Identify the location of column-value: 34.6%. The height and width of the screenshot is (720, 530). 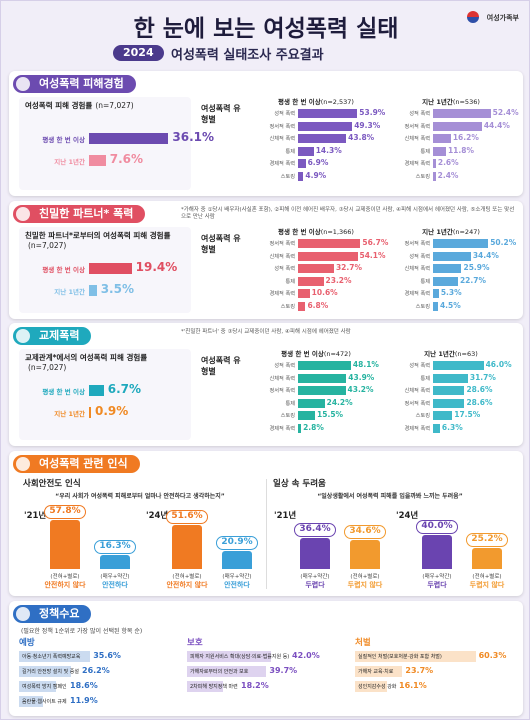
(365, 531).